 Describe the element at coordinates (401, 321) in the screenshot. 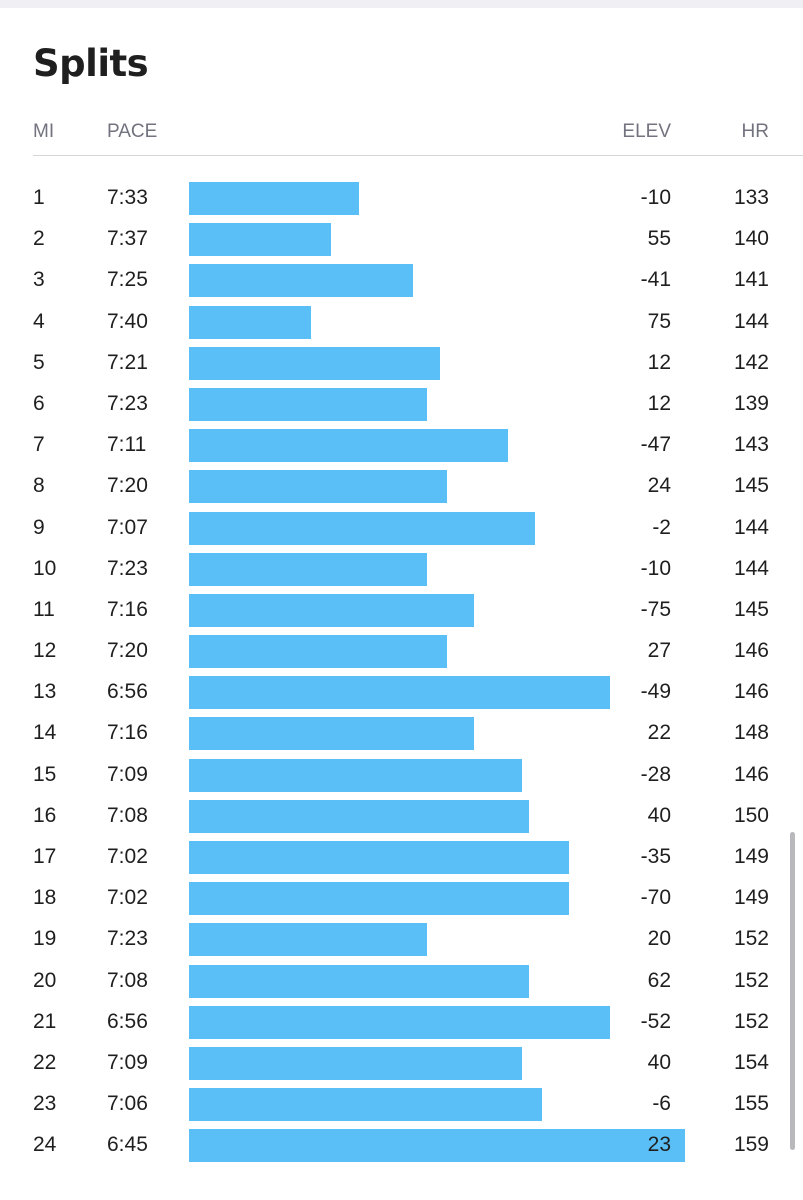

I see `split-row: 4 7:40 75 144` at that location.